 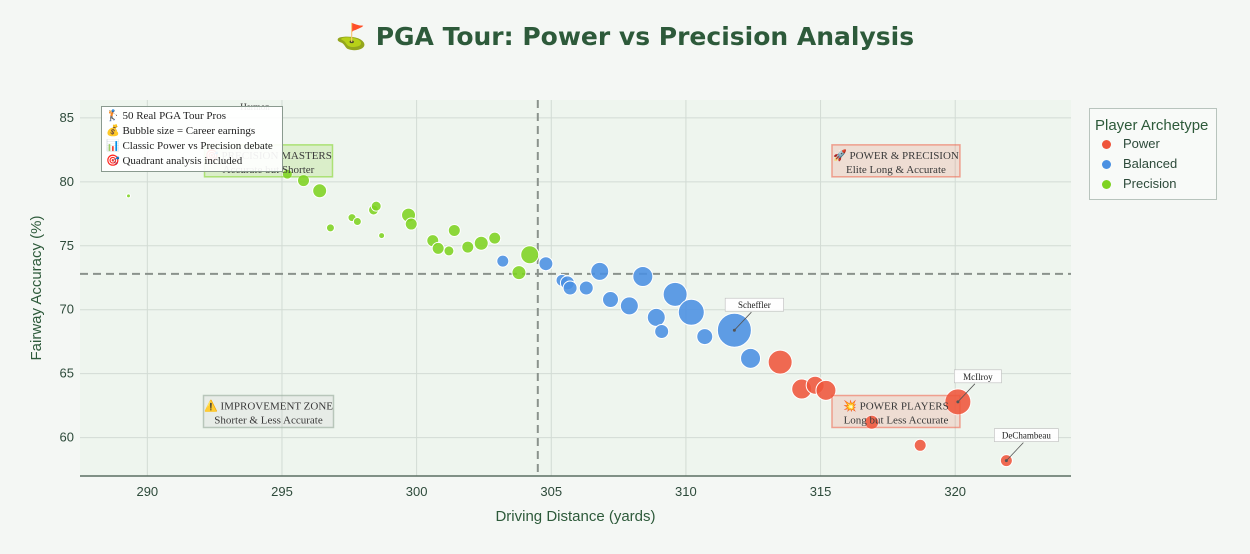 I want to click on legend-marker-balanced, so click(x=1106, y=164).